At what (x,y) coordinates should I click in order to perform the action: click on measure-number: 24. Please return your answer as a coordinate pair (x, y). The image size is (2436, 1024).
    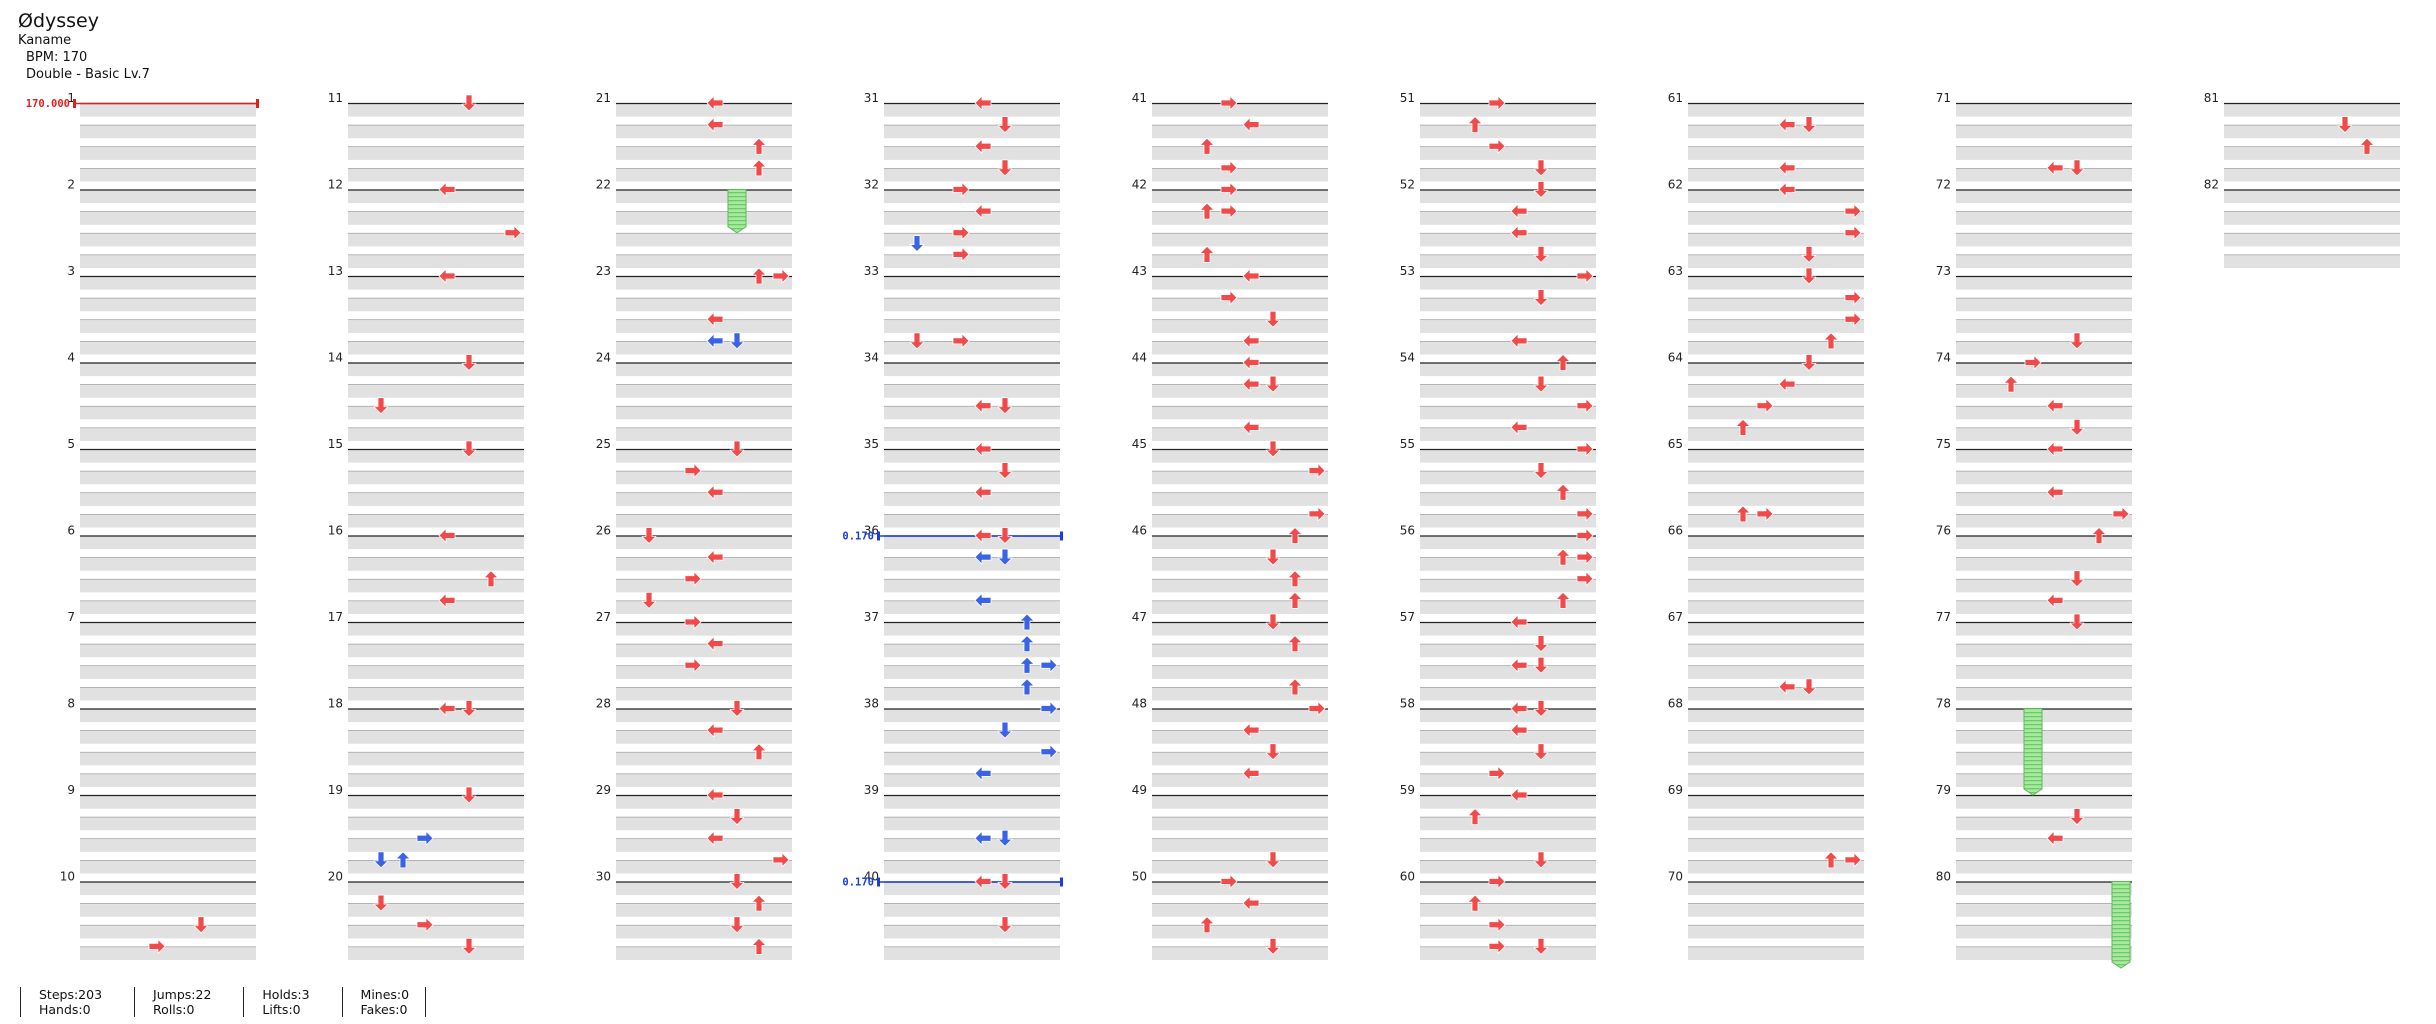
    Looking at the image, I should click on (603, 358).